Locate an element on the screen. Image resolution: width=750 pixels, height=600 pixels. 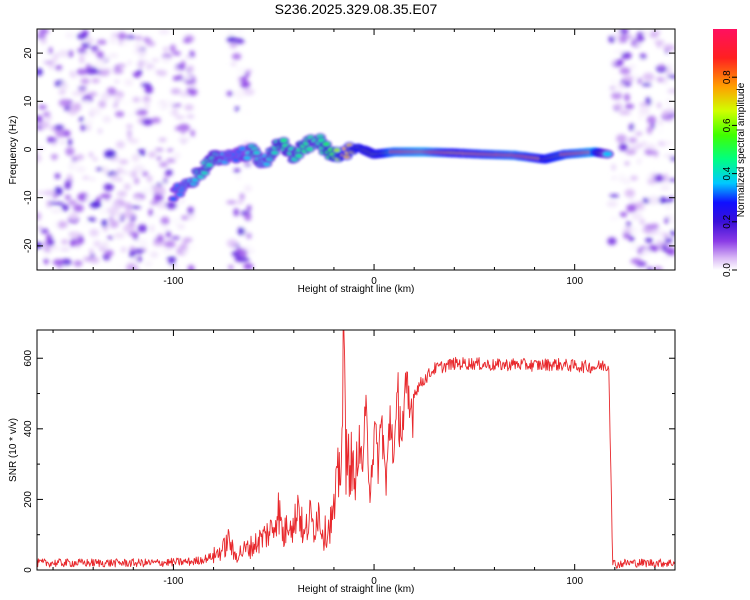
spectrogram-ytick-label: 0 is located at coordinates (28, 149).